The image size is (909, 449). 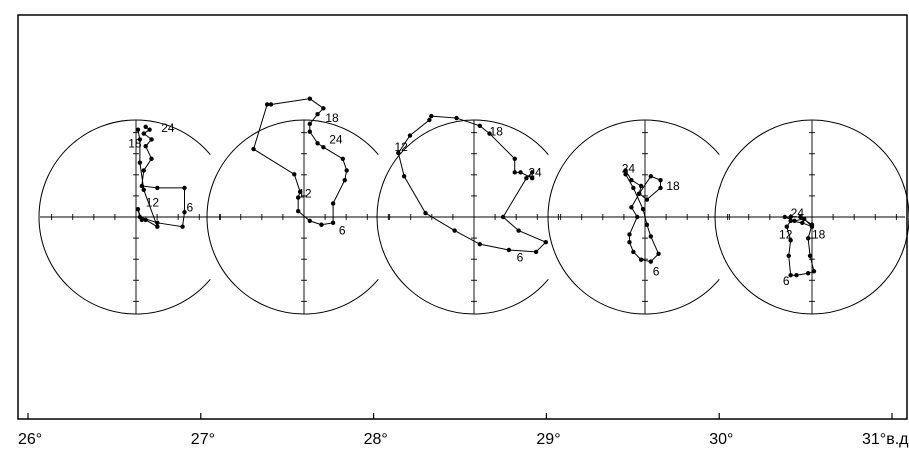 I want to click on hodograph-2: 18 24 12 6, so click(x=467, y=214).